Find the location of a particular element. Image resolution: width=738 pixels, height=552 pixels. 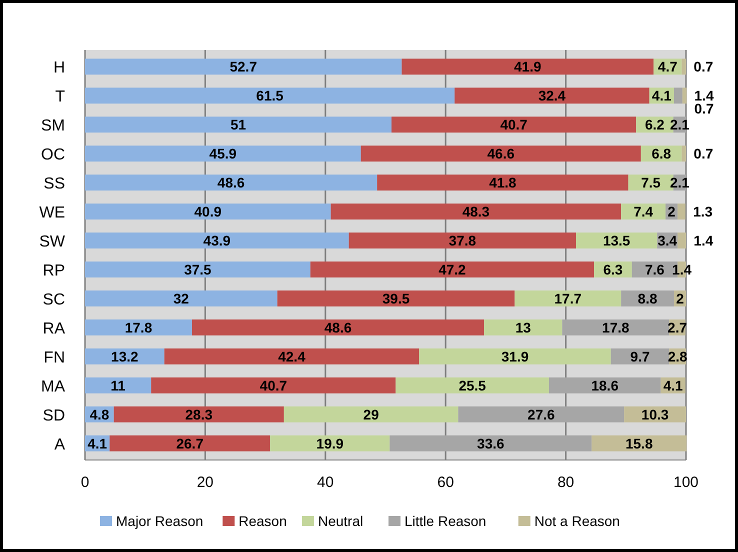

data-label: 41.9 is located at coordinates (528, 66).